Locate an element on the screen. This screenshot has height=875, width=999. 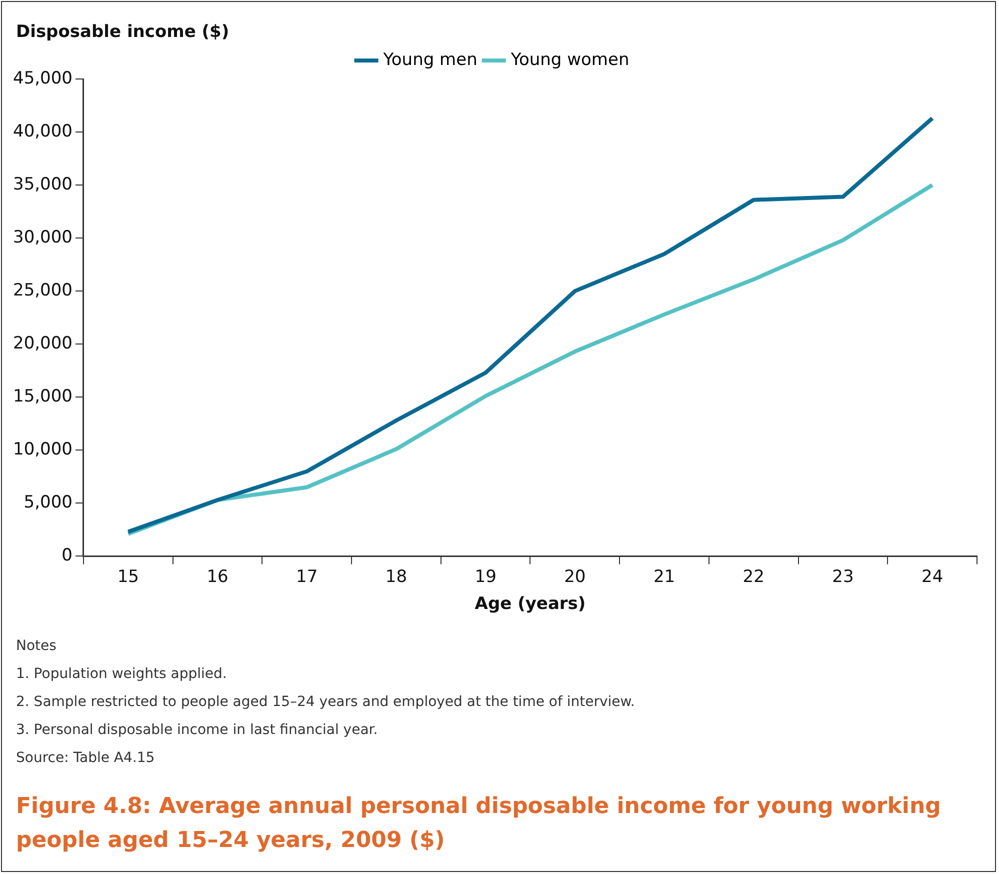
x-tick-label: 18 is located at coordinates (396, 576).